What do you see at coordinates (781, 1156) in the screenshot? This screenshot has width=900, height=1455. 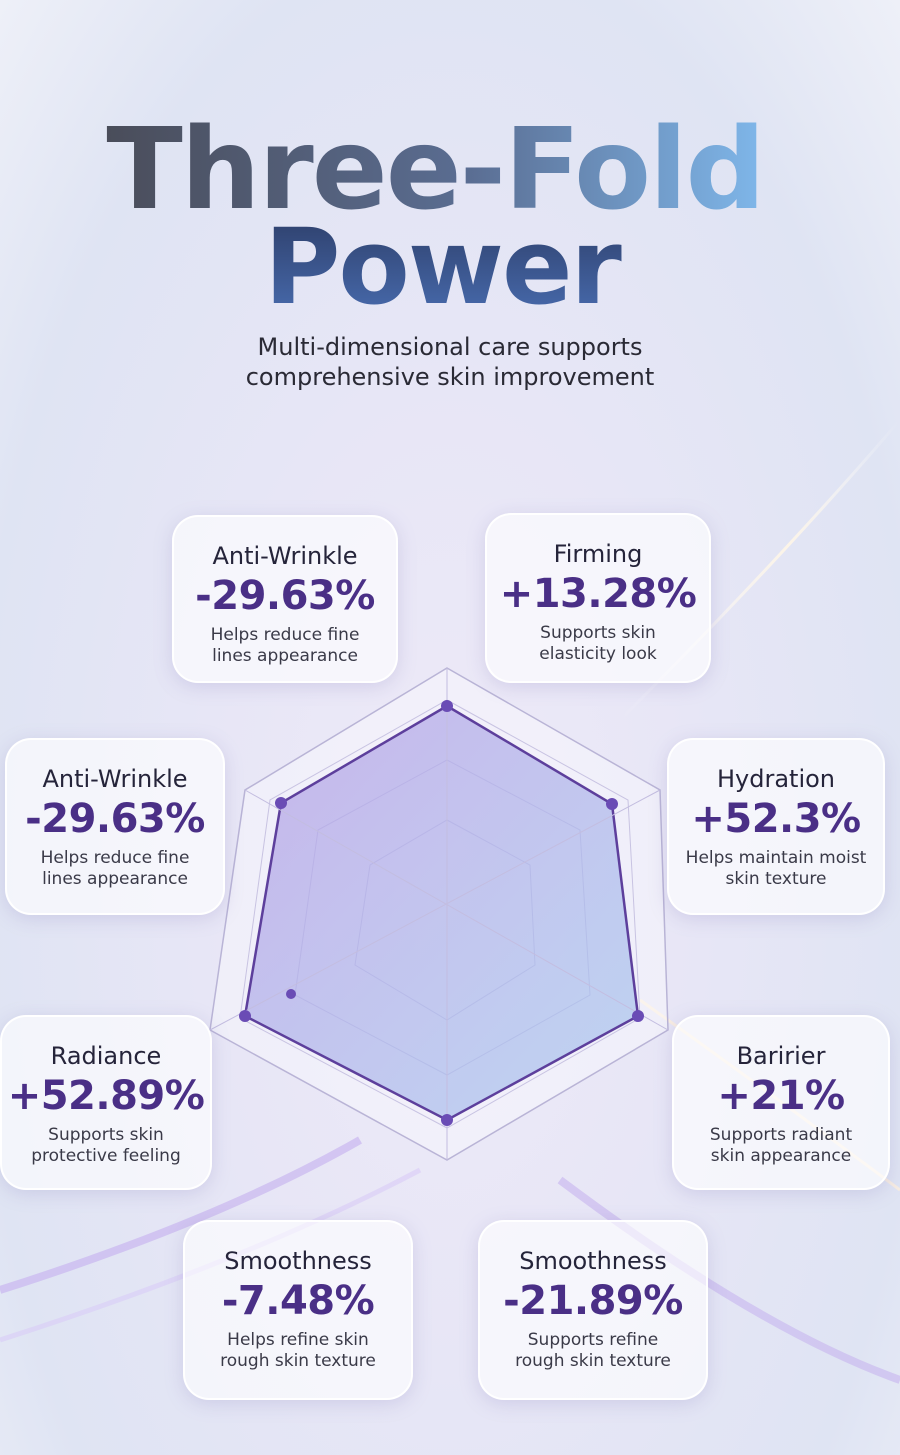 I see `description-line: skin appearance` at bounding box center [781, 1156].